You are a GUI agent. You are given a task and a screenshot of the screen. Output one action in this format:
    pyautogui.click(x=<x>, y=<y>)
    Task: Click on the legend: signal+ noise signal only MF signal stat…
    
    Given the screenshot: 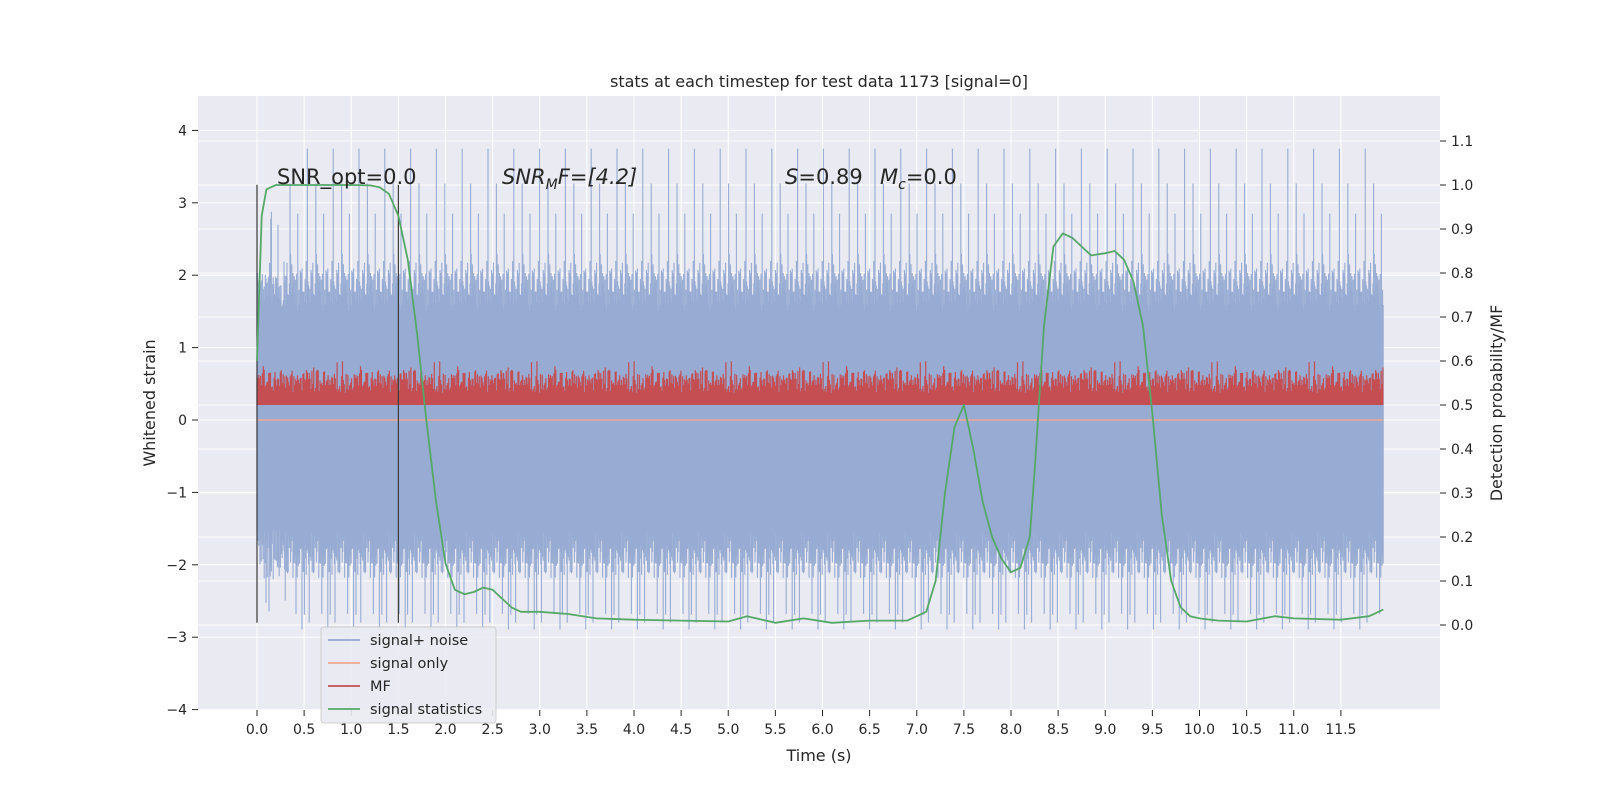 What is the action you would take?
    pyautogui.click(x=408, y=675)
    